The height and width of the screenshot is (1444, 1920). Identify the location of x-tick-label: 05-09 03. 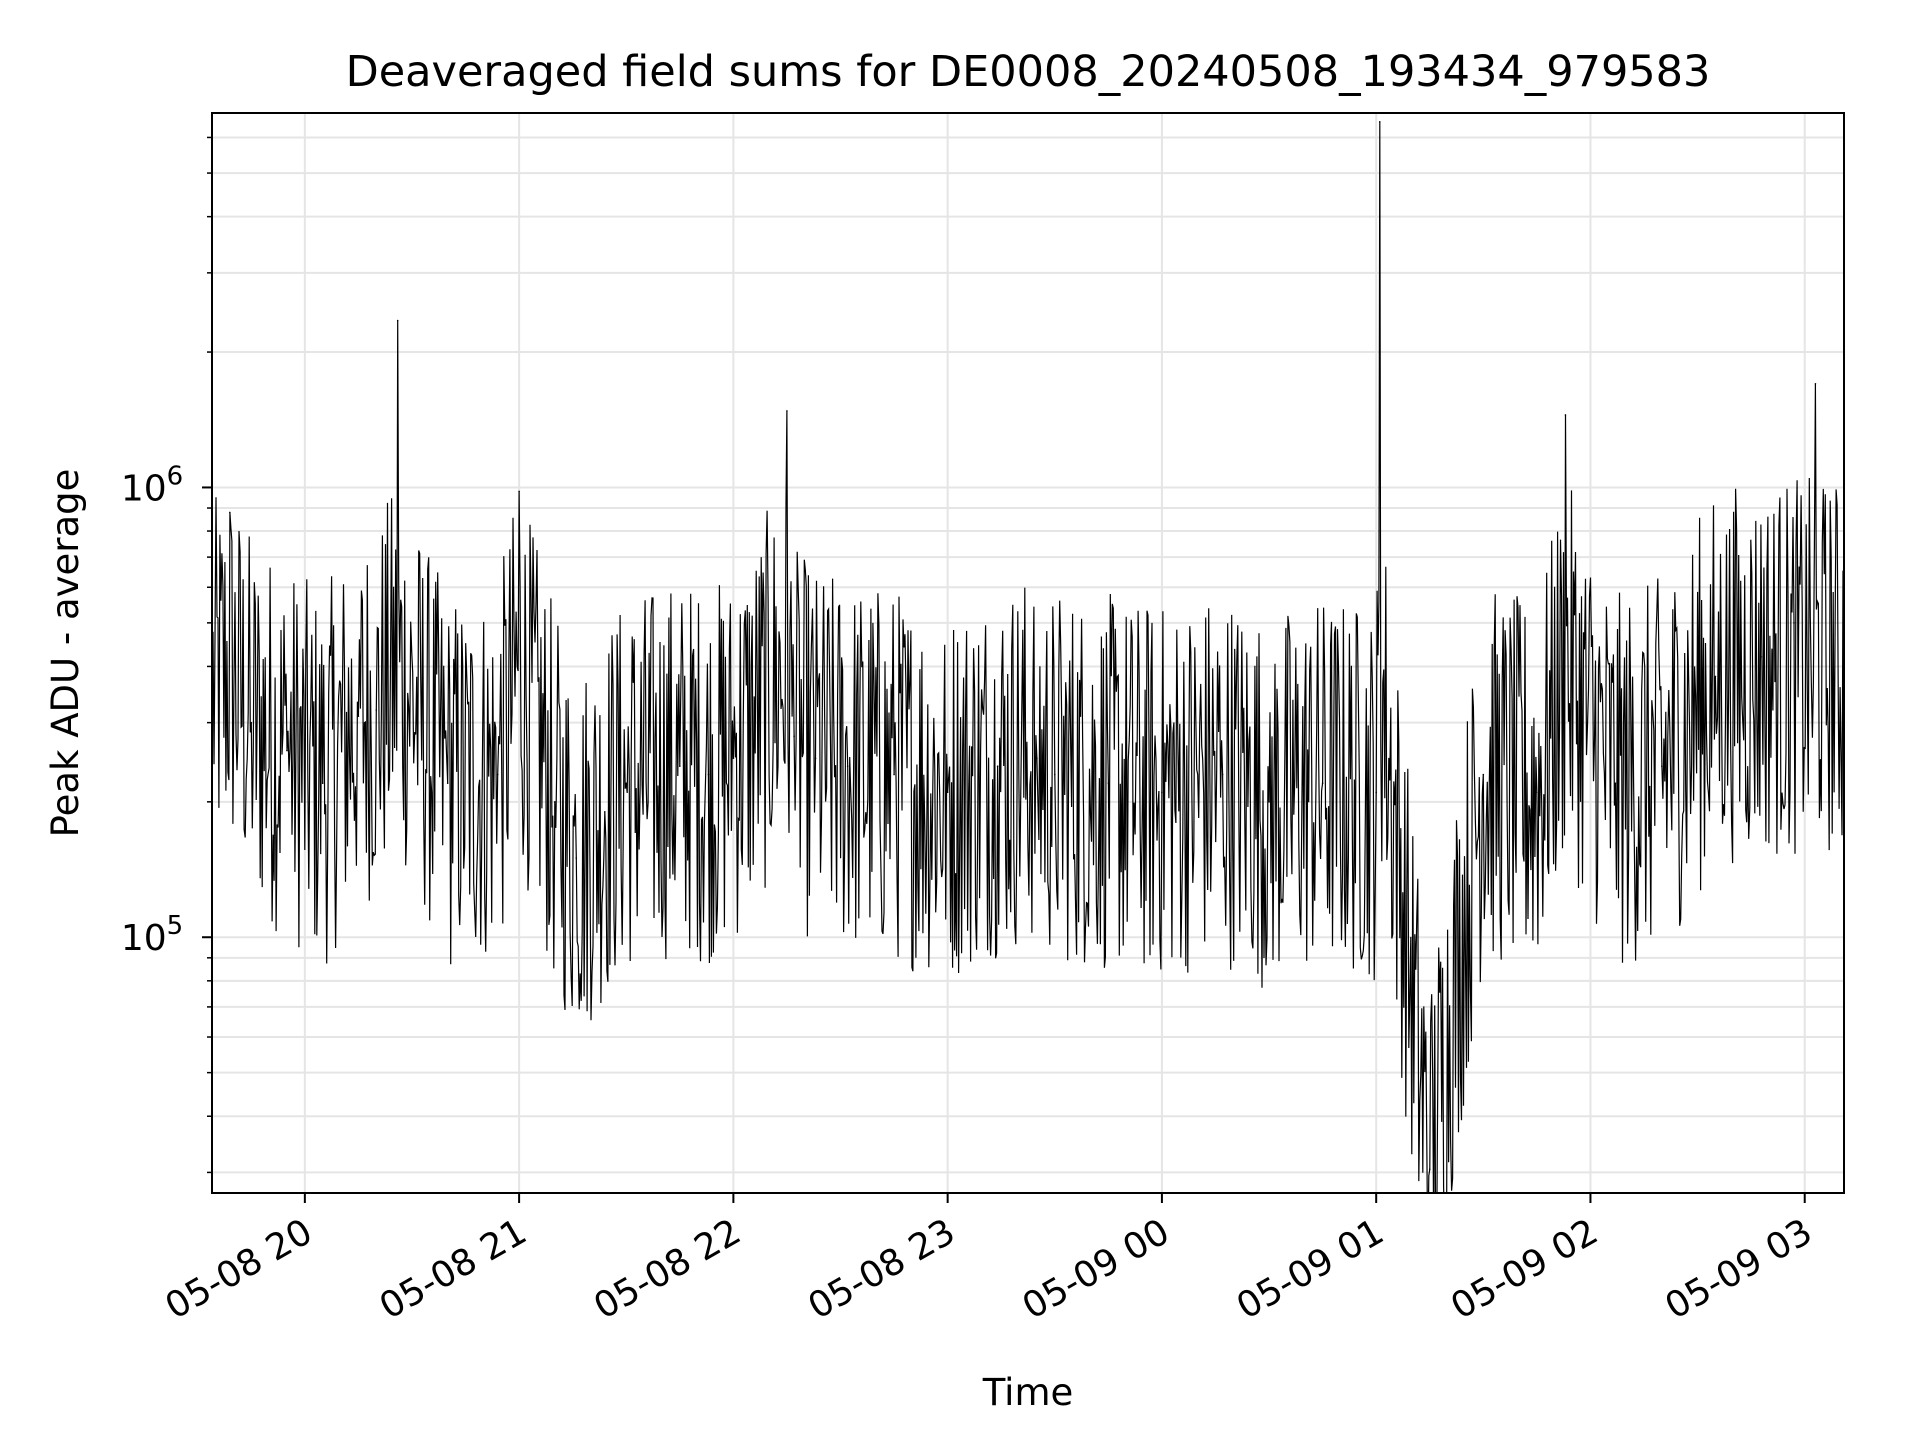
(1739, 1269).